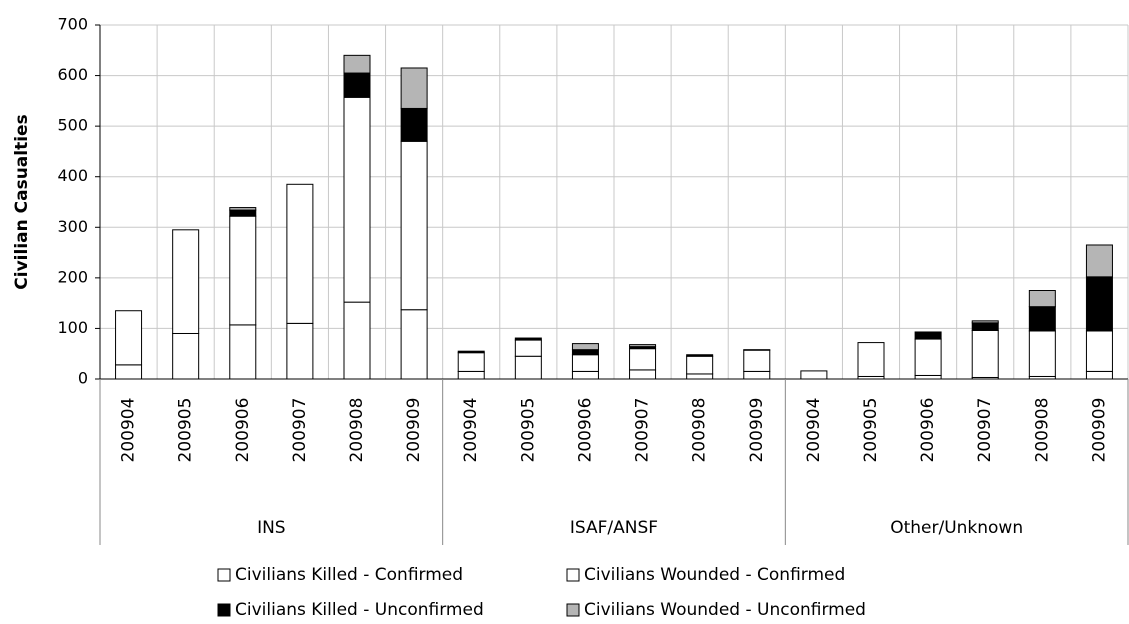  I want to click on group-label: Other/Unknown, so click(956, 528).